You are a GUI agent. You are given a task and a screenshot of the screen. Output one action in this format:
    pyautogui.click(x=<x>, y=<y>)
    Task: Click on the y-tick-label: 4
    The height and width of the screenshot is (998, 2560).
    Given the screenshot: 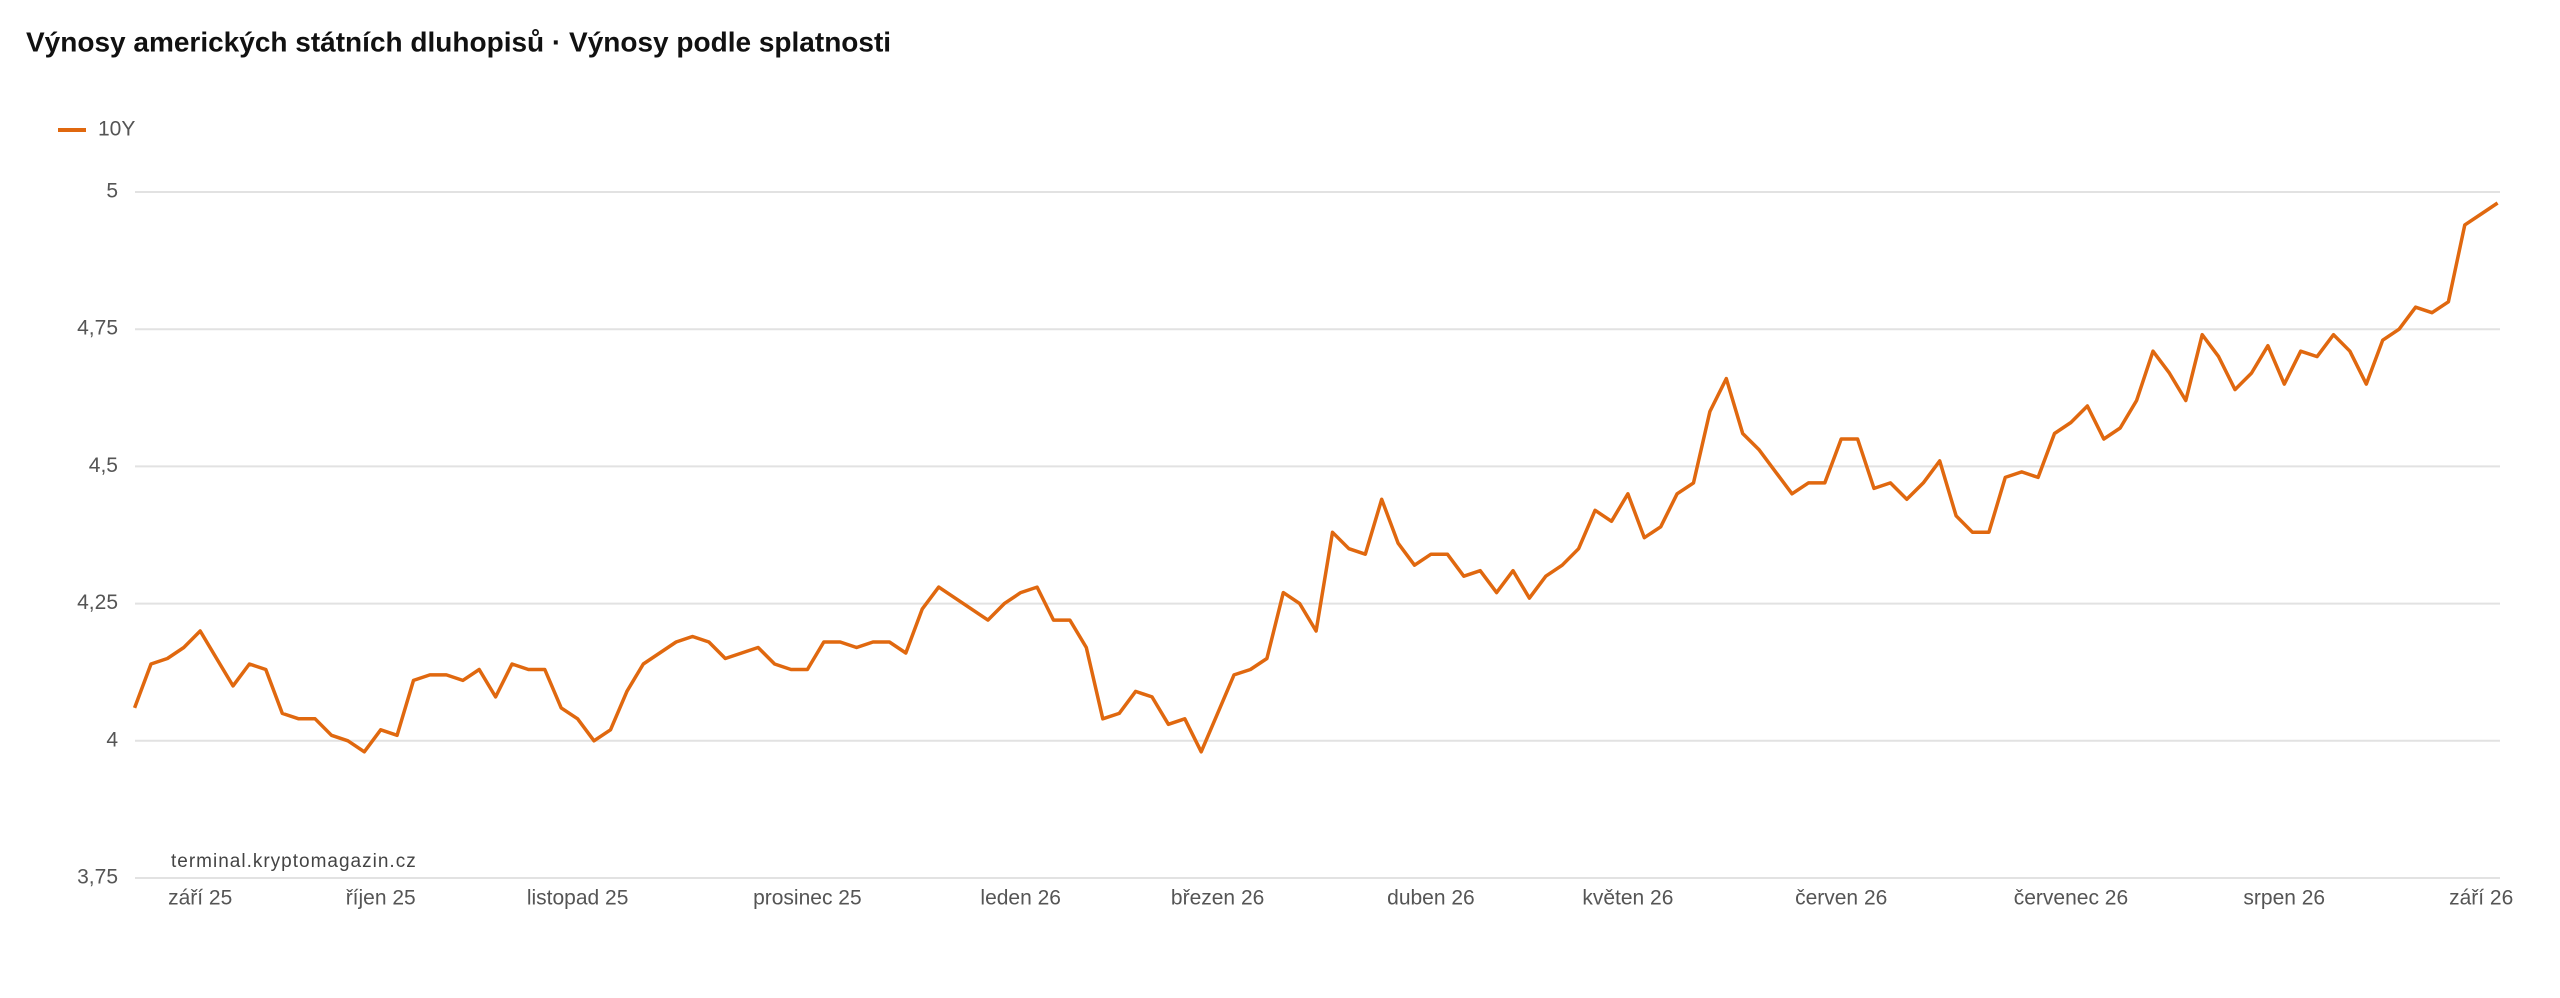 What is the action you would take?
    pyautogui.click(x=112, y=739)
    